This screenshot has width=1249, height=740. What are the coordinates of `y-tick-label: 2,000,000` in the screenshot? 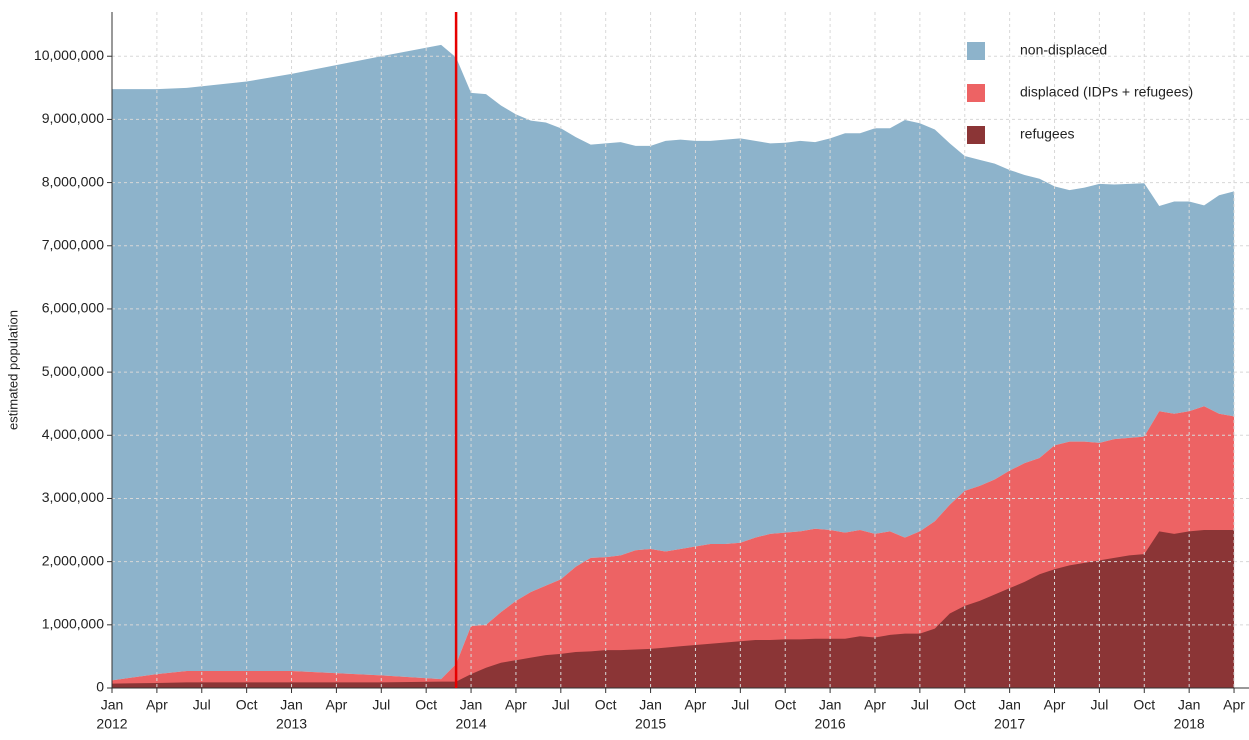 It's located at (73, 560).